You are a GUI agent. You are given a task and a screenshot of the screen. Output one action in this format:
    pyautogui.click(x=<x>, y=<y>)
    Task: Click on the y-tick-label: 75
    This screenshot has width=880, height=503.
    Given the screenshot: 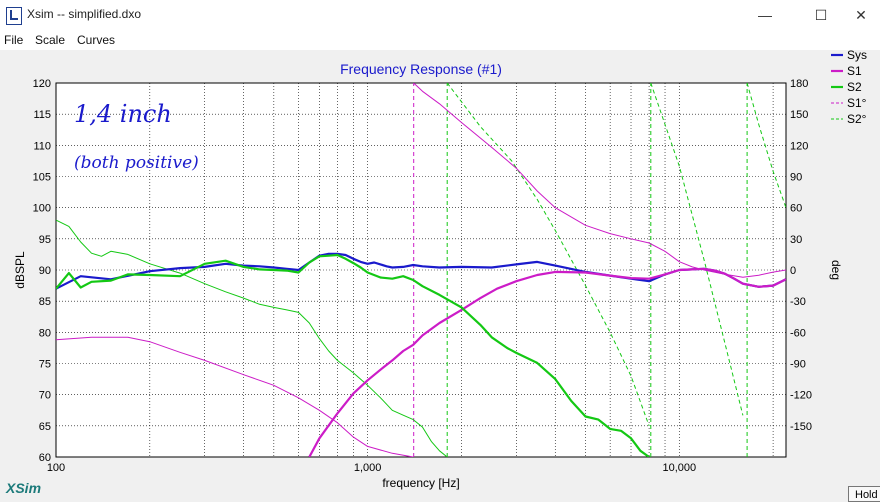 What is the action you would take?
    pyautogui.click(x=45, y=365)
    